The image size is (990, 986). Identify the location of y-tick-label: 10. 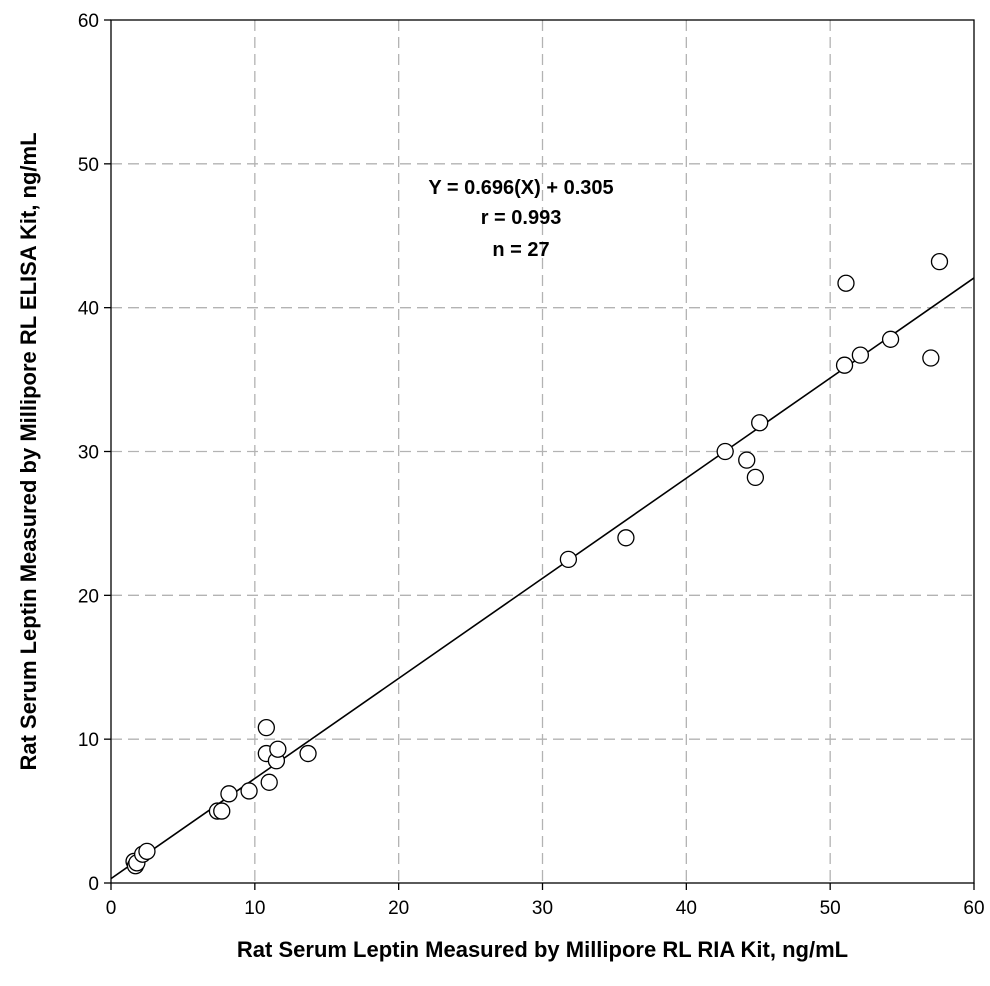
(88, 740).